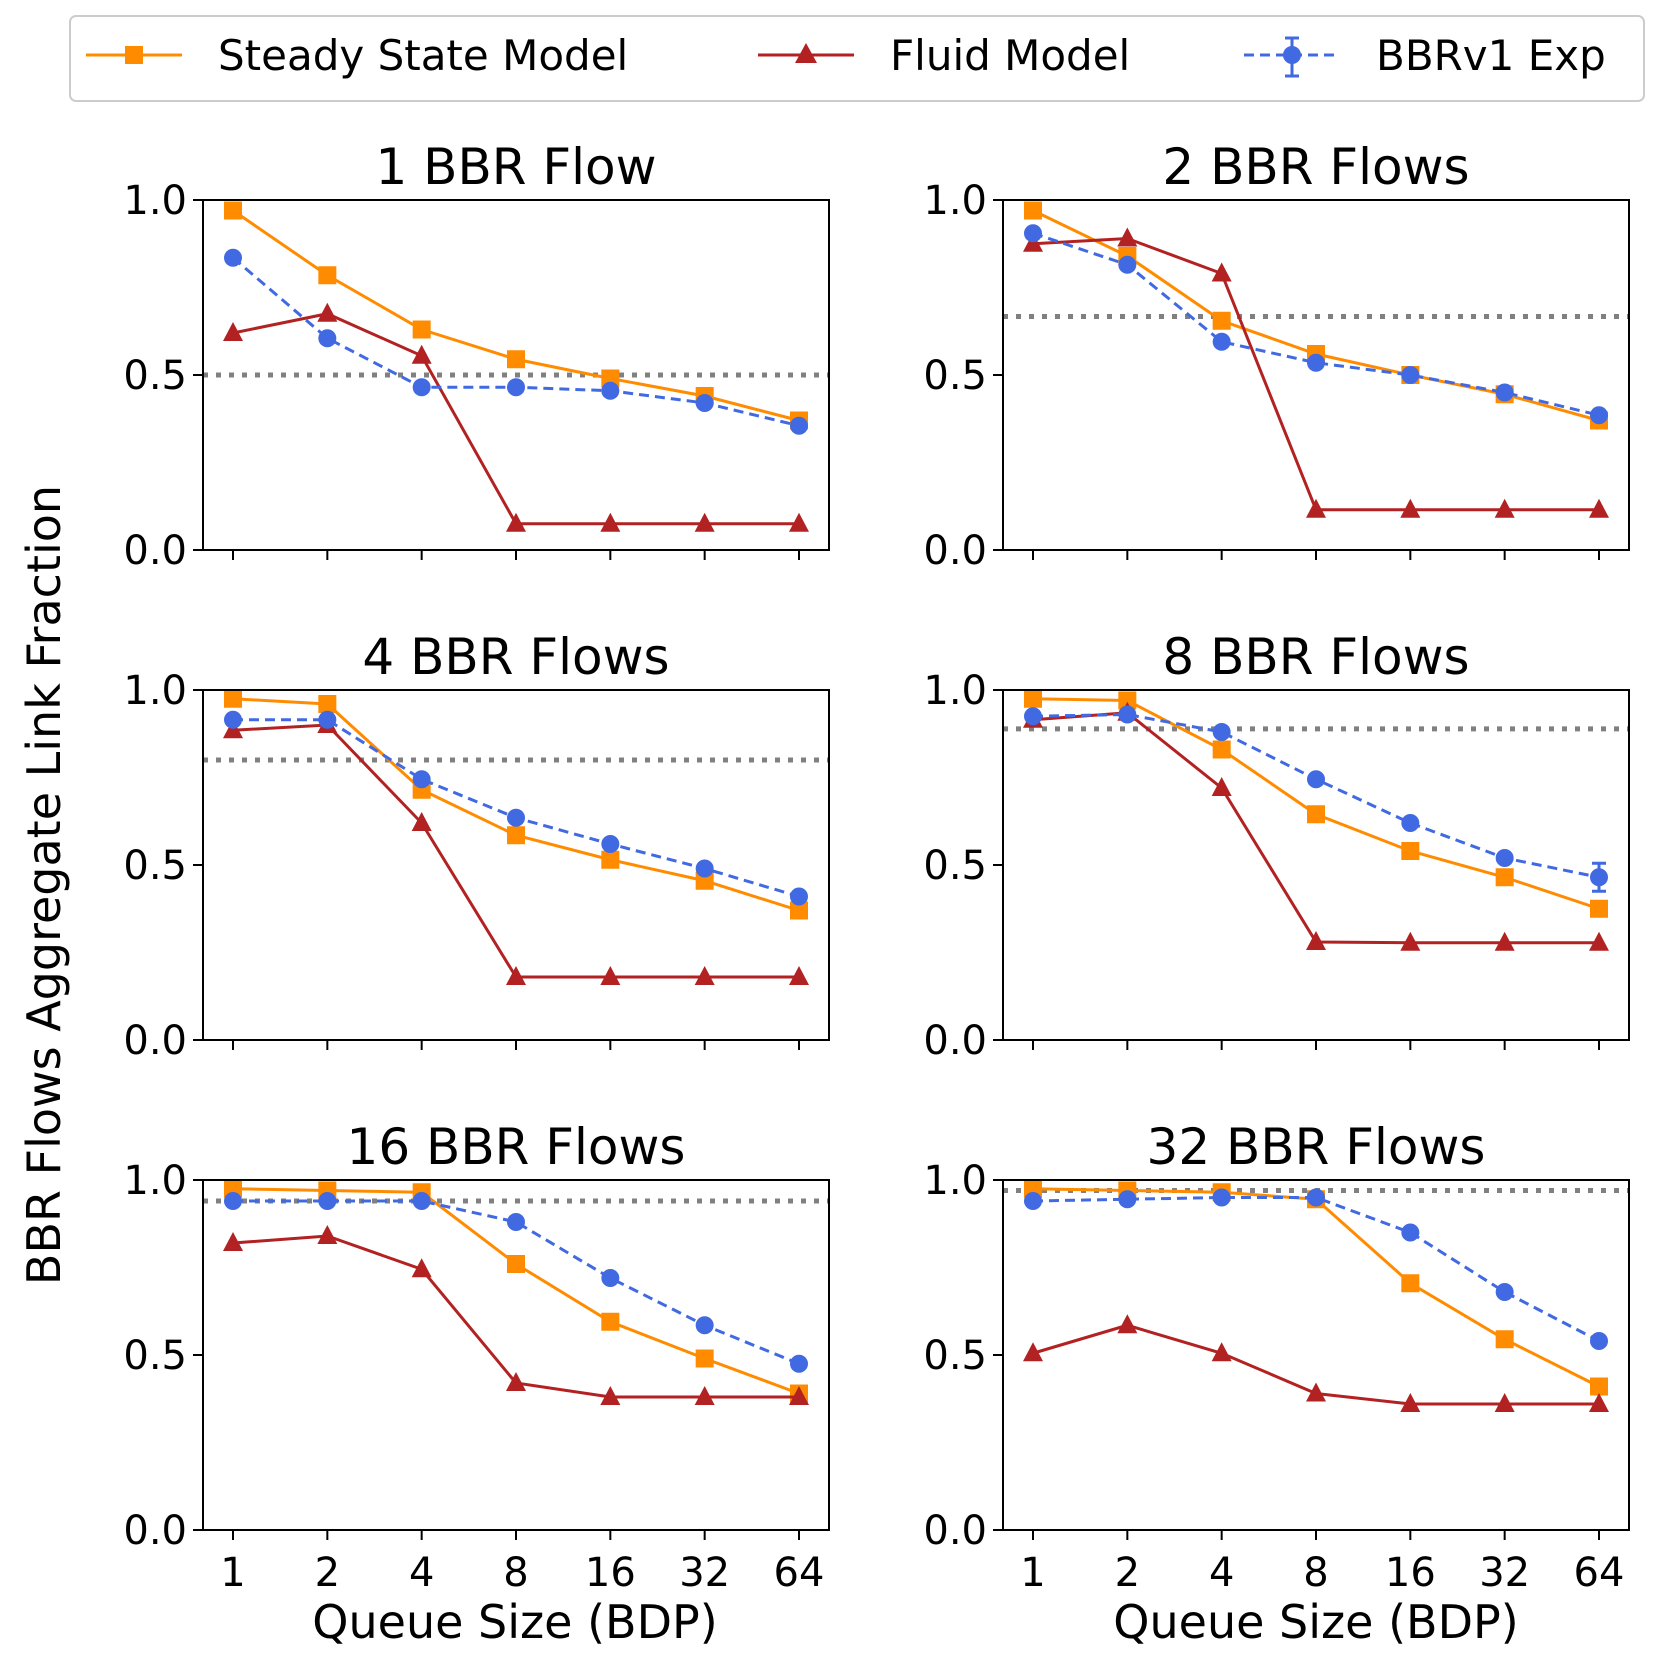 This screenshot has height=1670, width=1662. I want to click on legend-entry-exp: BBRv1 Exp, so click(1425, 55).